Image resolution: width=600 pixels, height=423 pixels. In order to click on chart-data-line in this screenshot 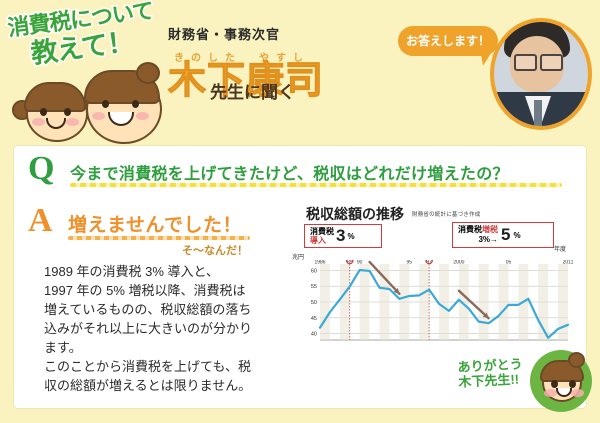, I will do `click(444, 303)`.